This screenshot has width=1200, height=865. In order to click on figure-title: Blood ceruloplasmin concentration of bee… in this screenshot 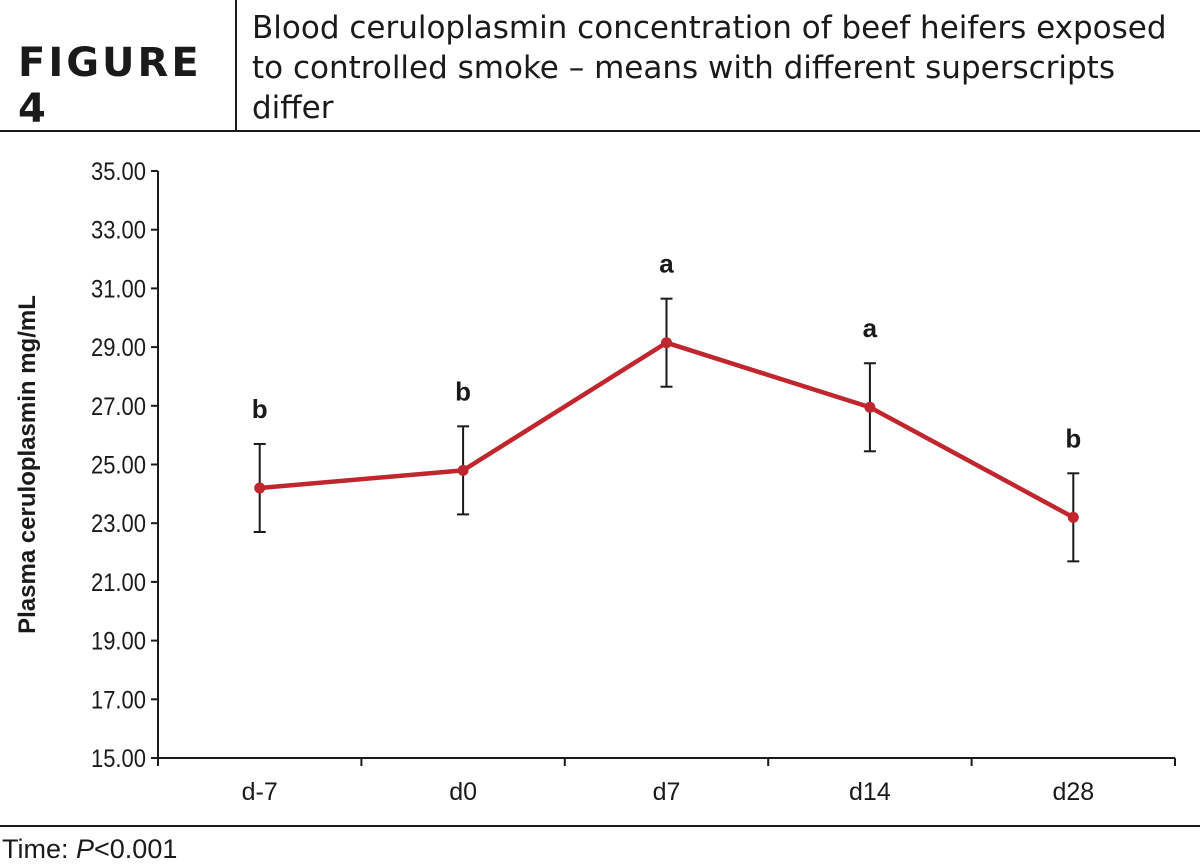, I will do `click(709, 68)`.